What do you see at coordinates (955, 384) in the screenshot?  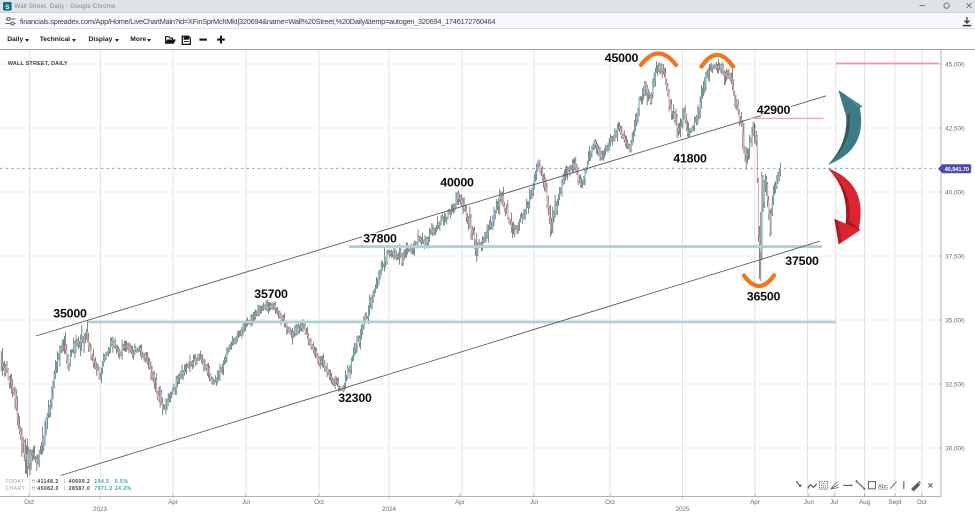 I see `svg-text: 32,500` at bounding box center [955, 384].